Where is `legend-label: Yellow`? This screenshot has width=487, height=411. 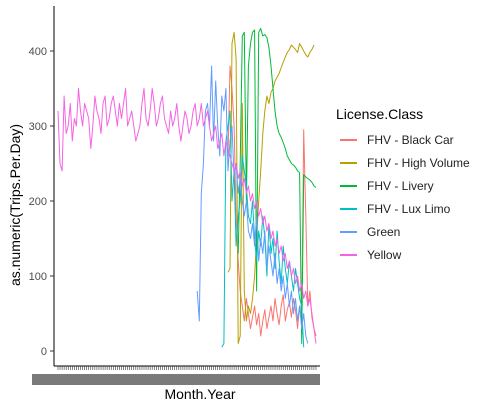 legend-label: Yellow is located at coordinates (384, 254).